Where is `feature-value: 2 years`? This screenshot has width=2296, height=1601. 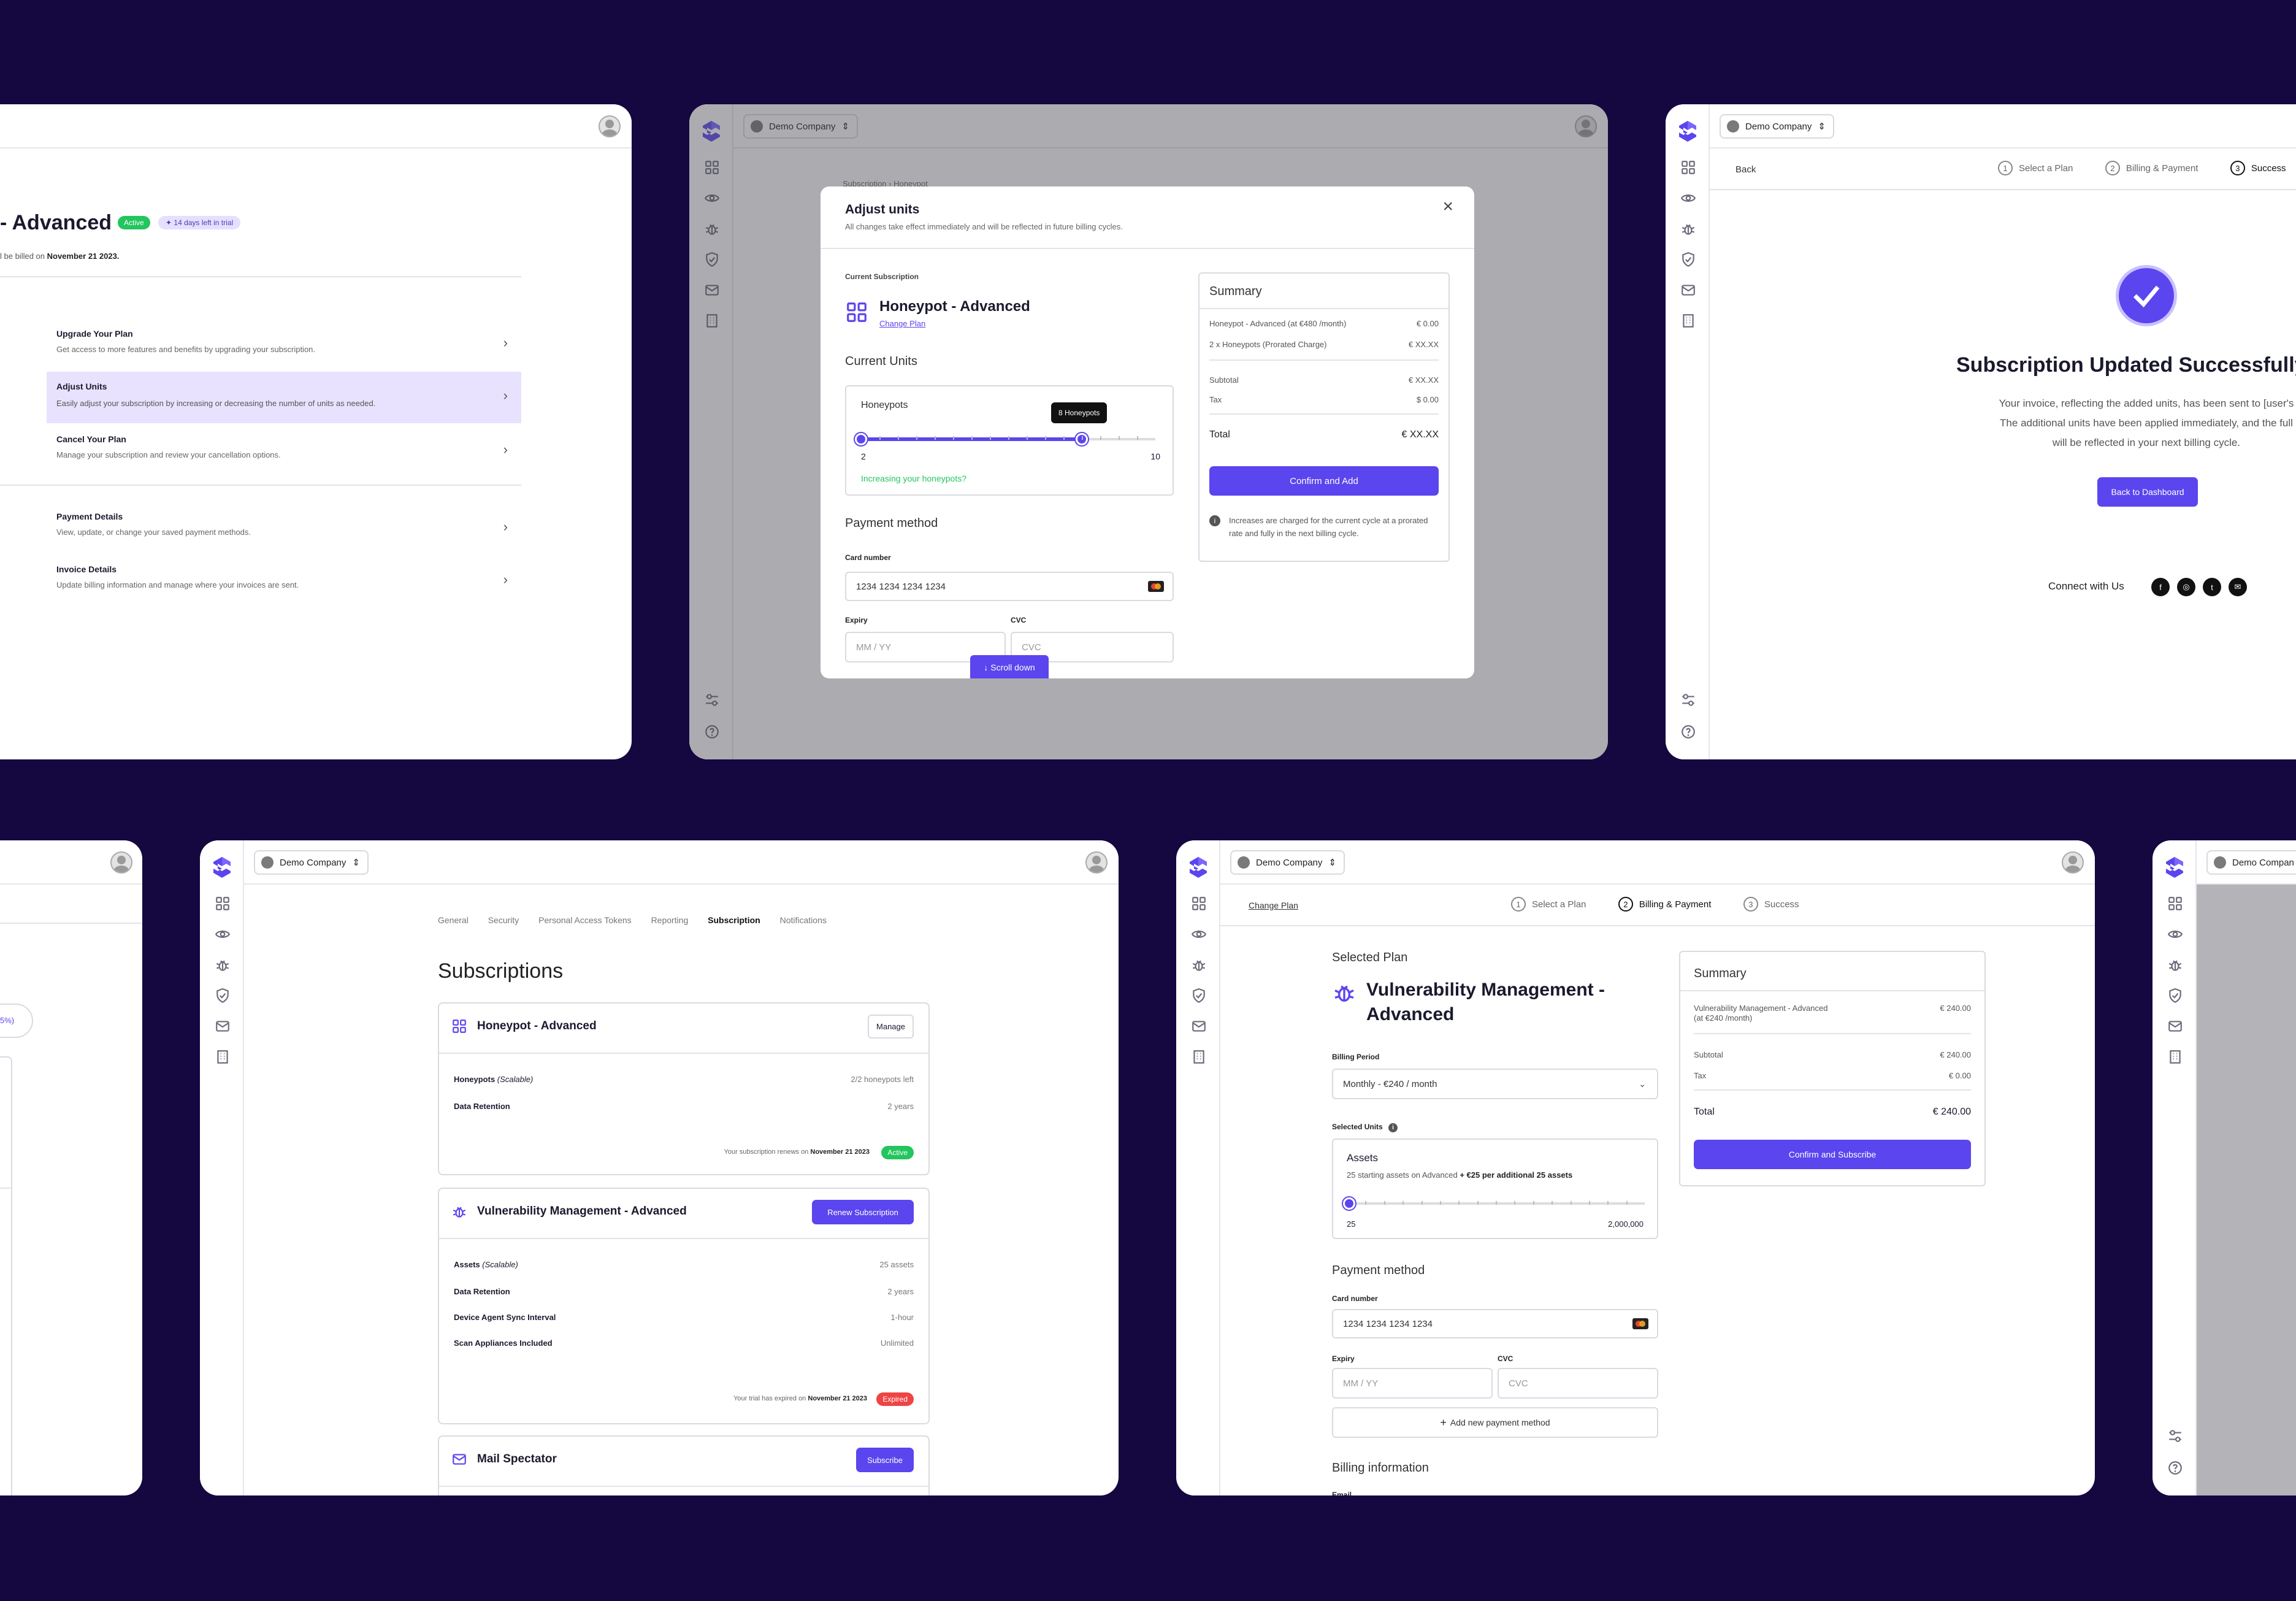
feature-value: 2 years is located at coordinates (900, 1291).